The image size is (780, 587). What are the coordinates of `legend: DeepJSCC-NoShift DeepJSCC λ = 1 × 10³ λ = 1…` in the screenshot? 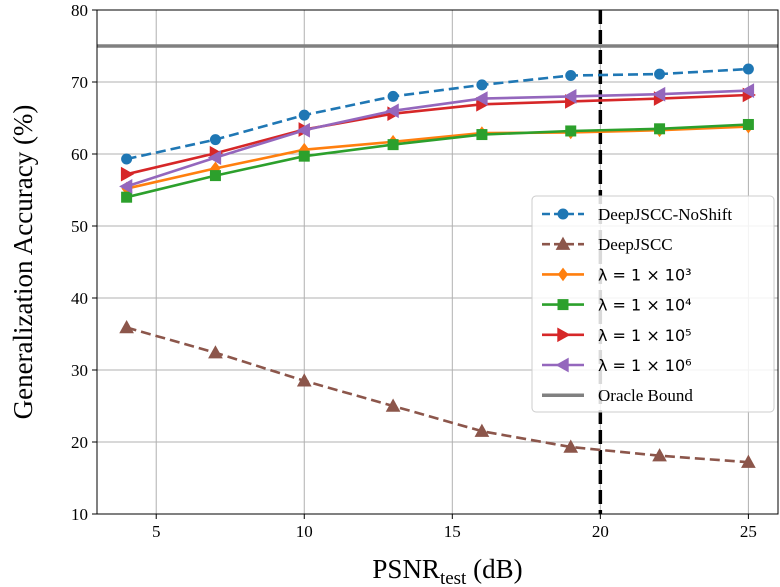 It's located at (653, 304).